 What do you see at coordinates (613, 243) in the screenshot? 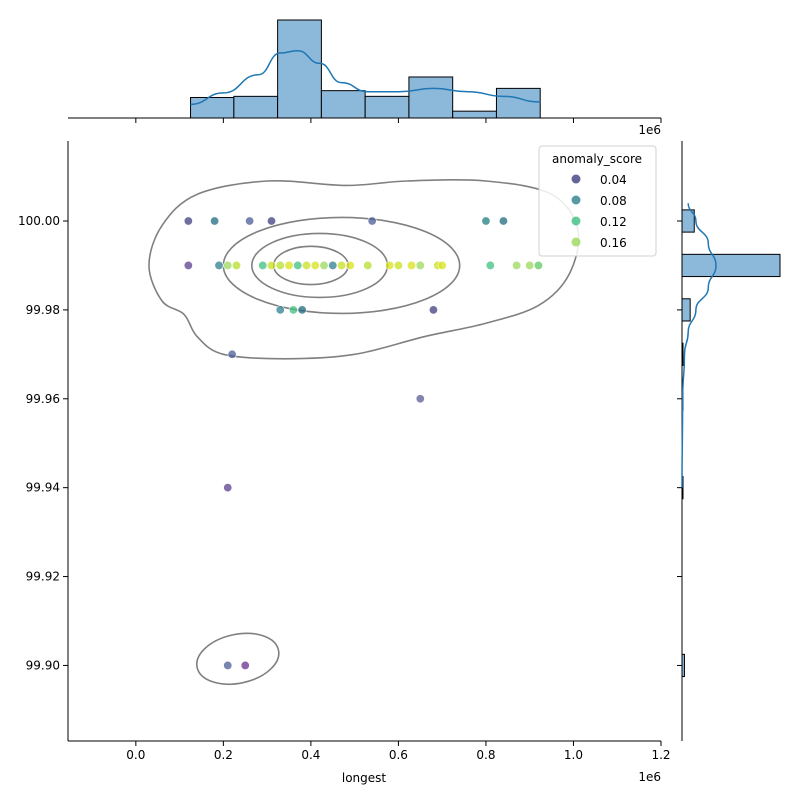
I see `legend-entry-label: 0.16` at bounding box center [613, 243].